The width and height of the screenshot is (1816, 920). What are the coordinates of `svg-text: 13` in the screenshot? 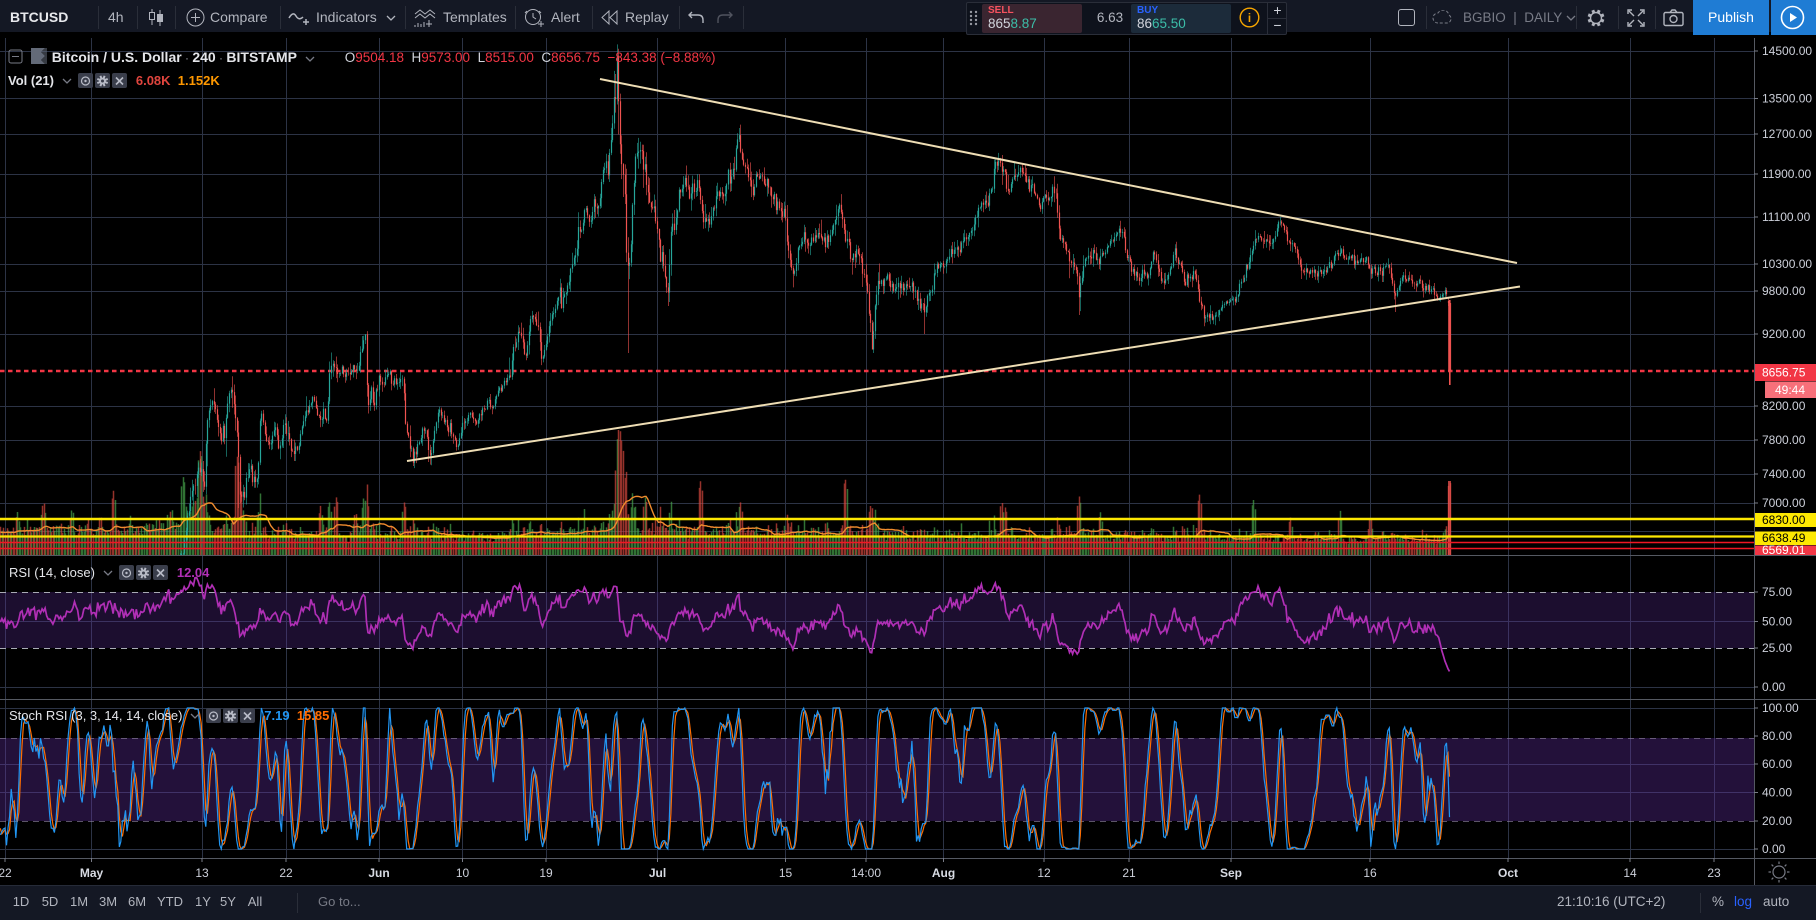 It's located at (202, 873).